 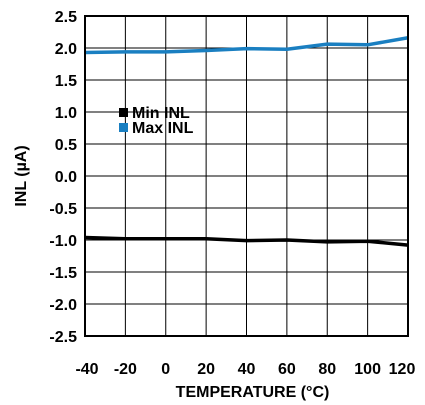 What do you see at coordinates (66, 17) in the screenshot?
I see `y-tick-label: 2.5` at bounding box center [66, 17].